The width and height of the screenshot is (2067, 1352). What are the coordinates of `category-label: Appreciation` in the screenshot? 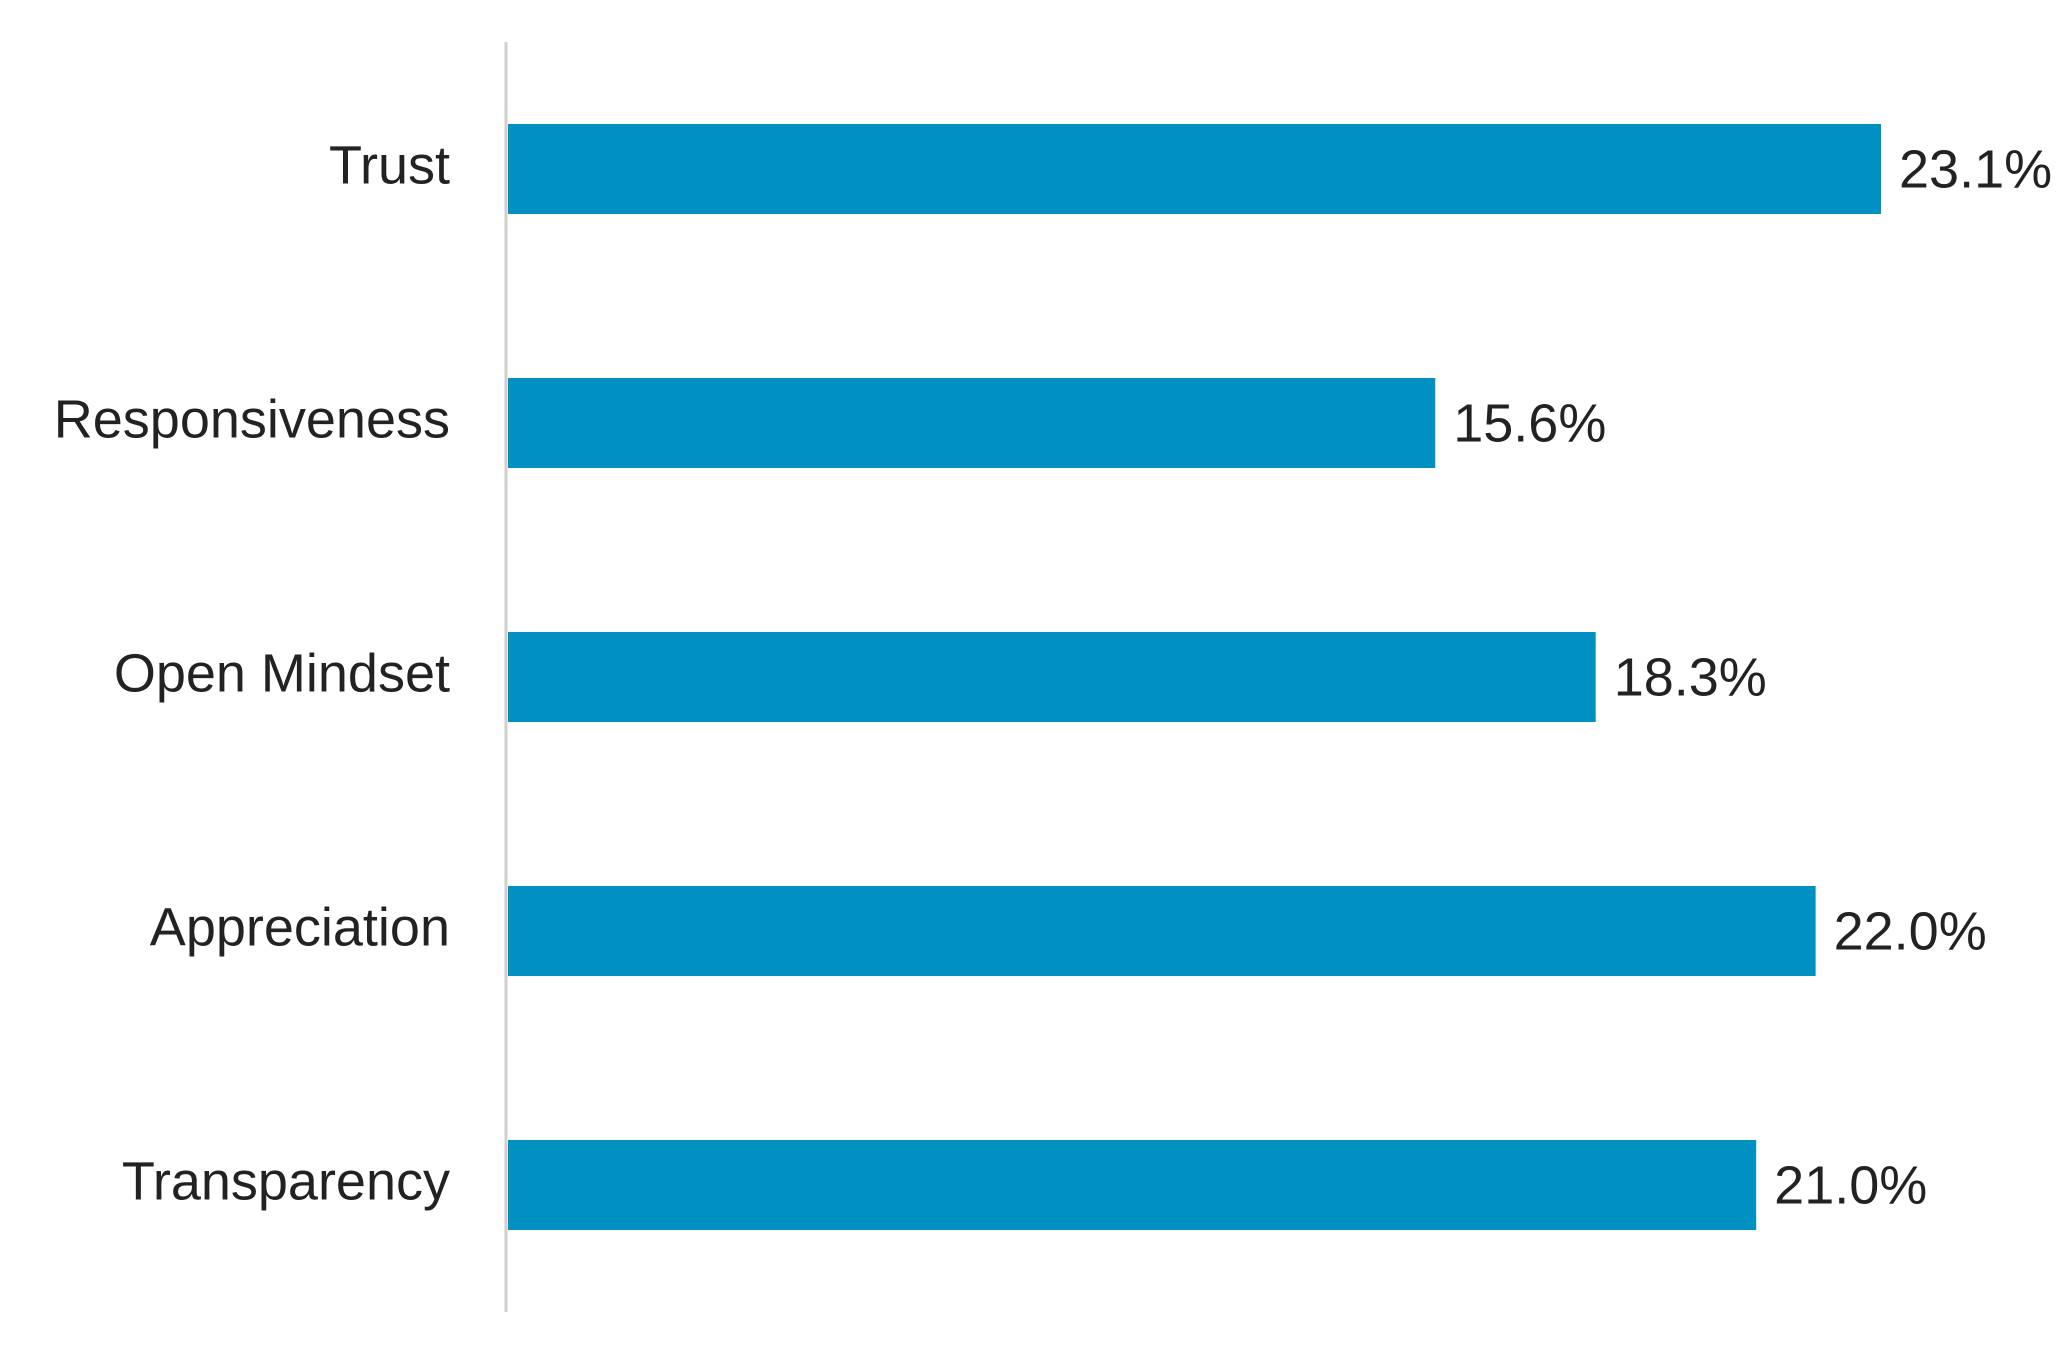 It's located at (300, 927).